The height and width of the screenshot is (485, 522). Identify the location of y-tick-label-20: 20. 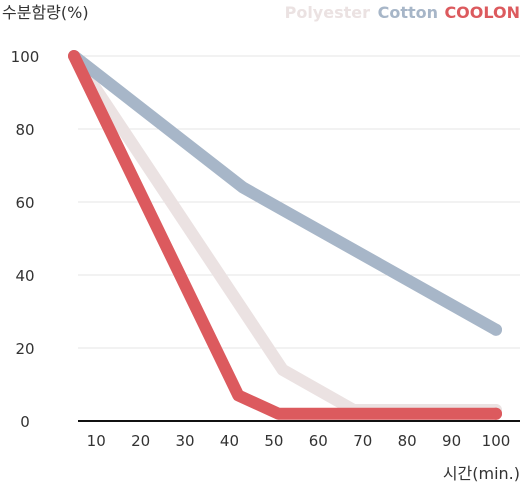
(24, 349).